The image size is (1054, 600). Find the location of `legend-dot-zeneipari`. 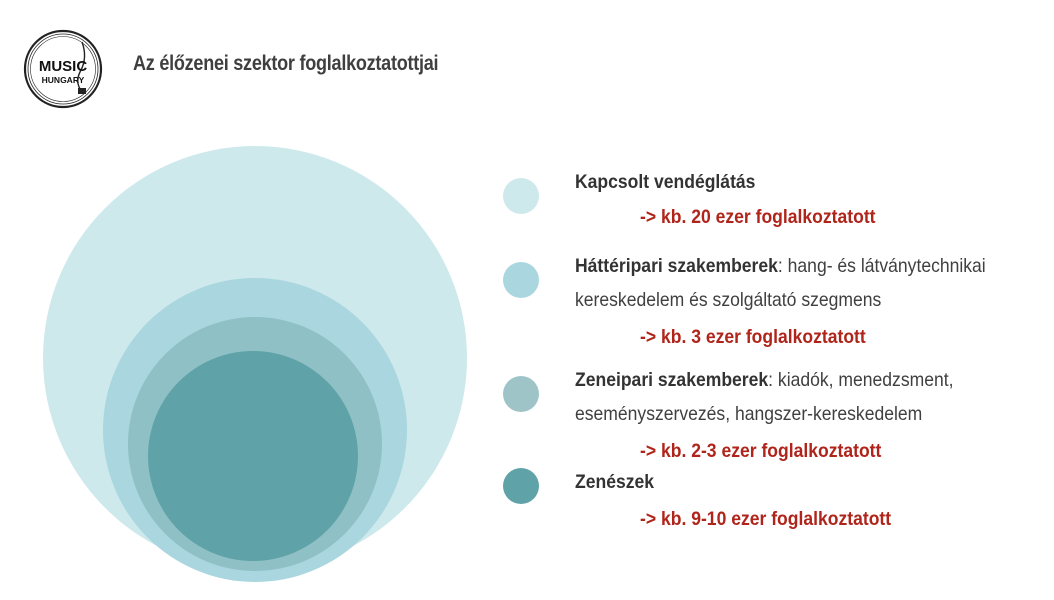

legend-dot-zeneipari is located at coordinates (521, 394).